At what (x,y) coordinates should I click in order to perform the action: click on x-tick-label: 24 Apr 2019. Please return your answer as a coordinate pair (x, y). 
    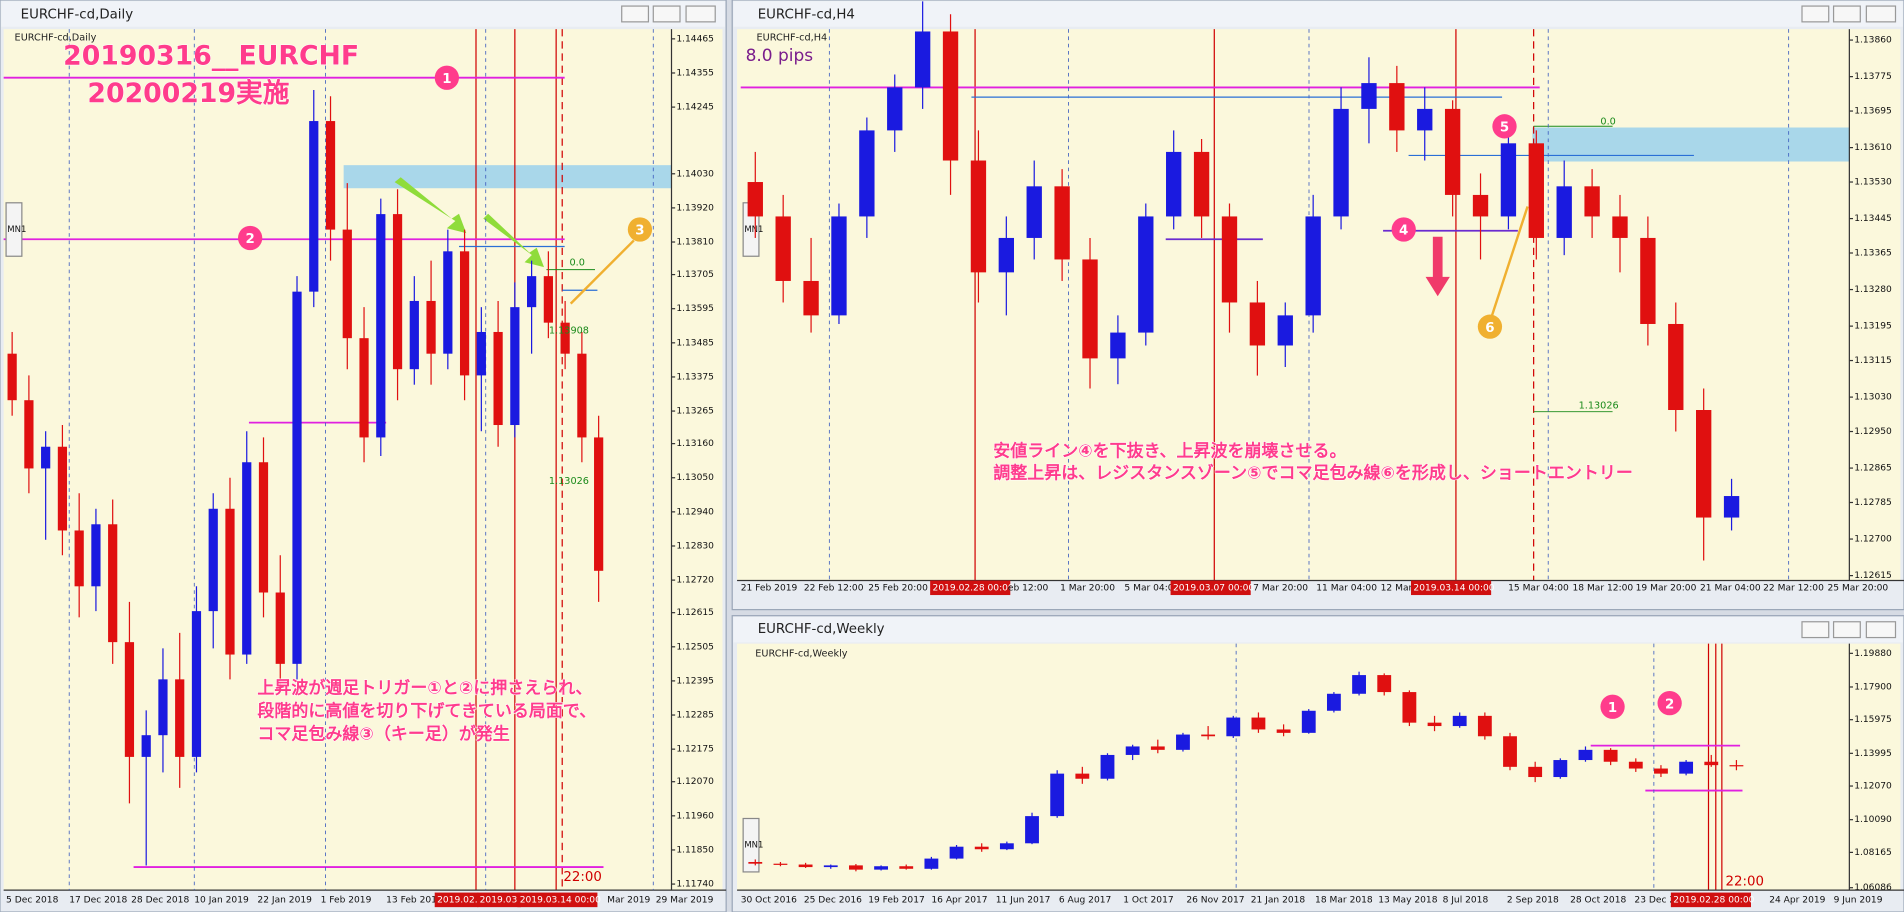
    Looking at the image, I should click on (1797, 900).